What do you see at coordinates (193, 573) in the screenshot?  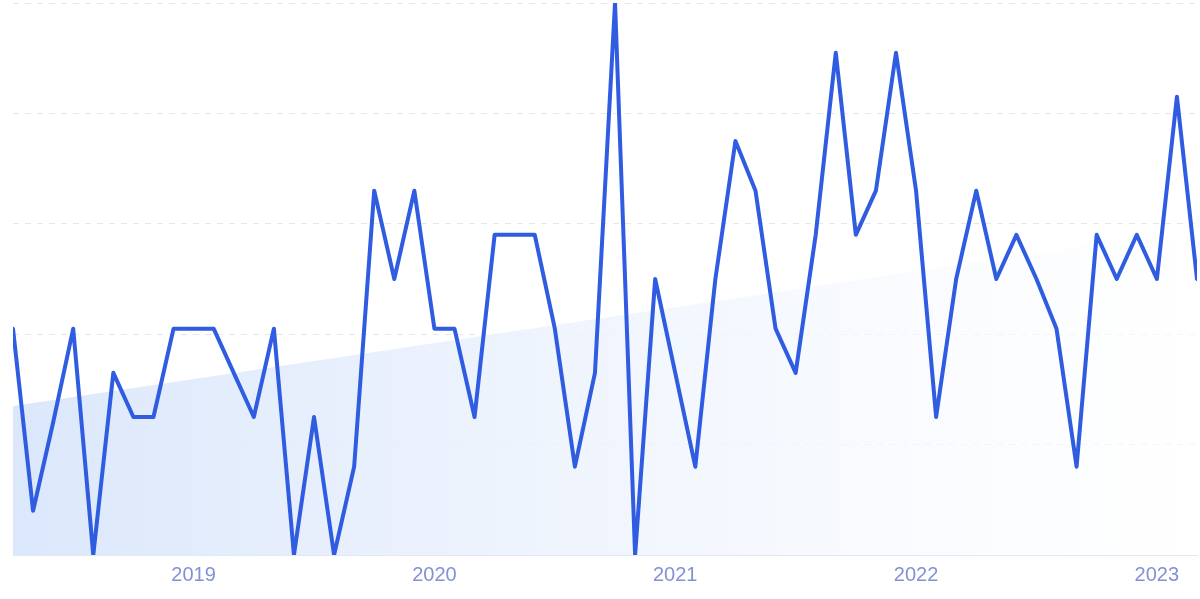 I see `x-tick-label: 2019` at bounding box center [193, 573].